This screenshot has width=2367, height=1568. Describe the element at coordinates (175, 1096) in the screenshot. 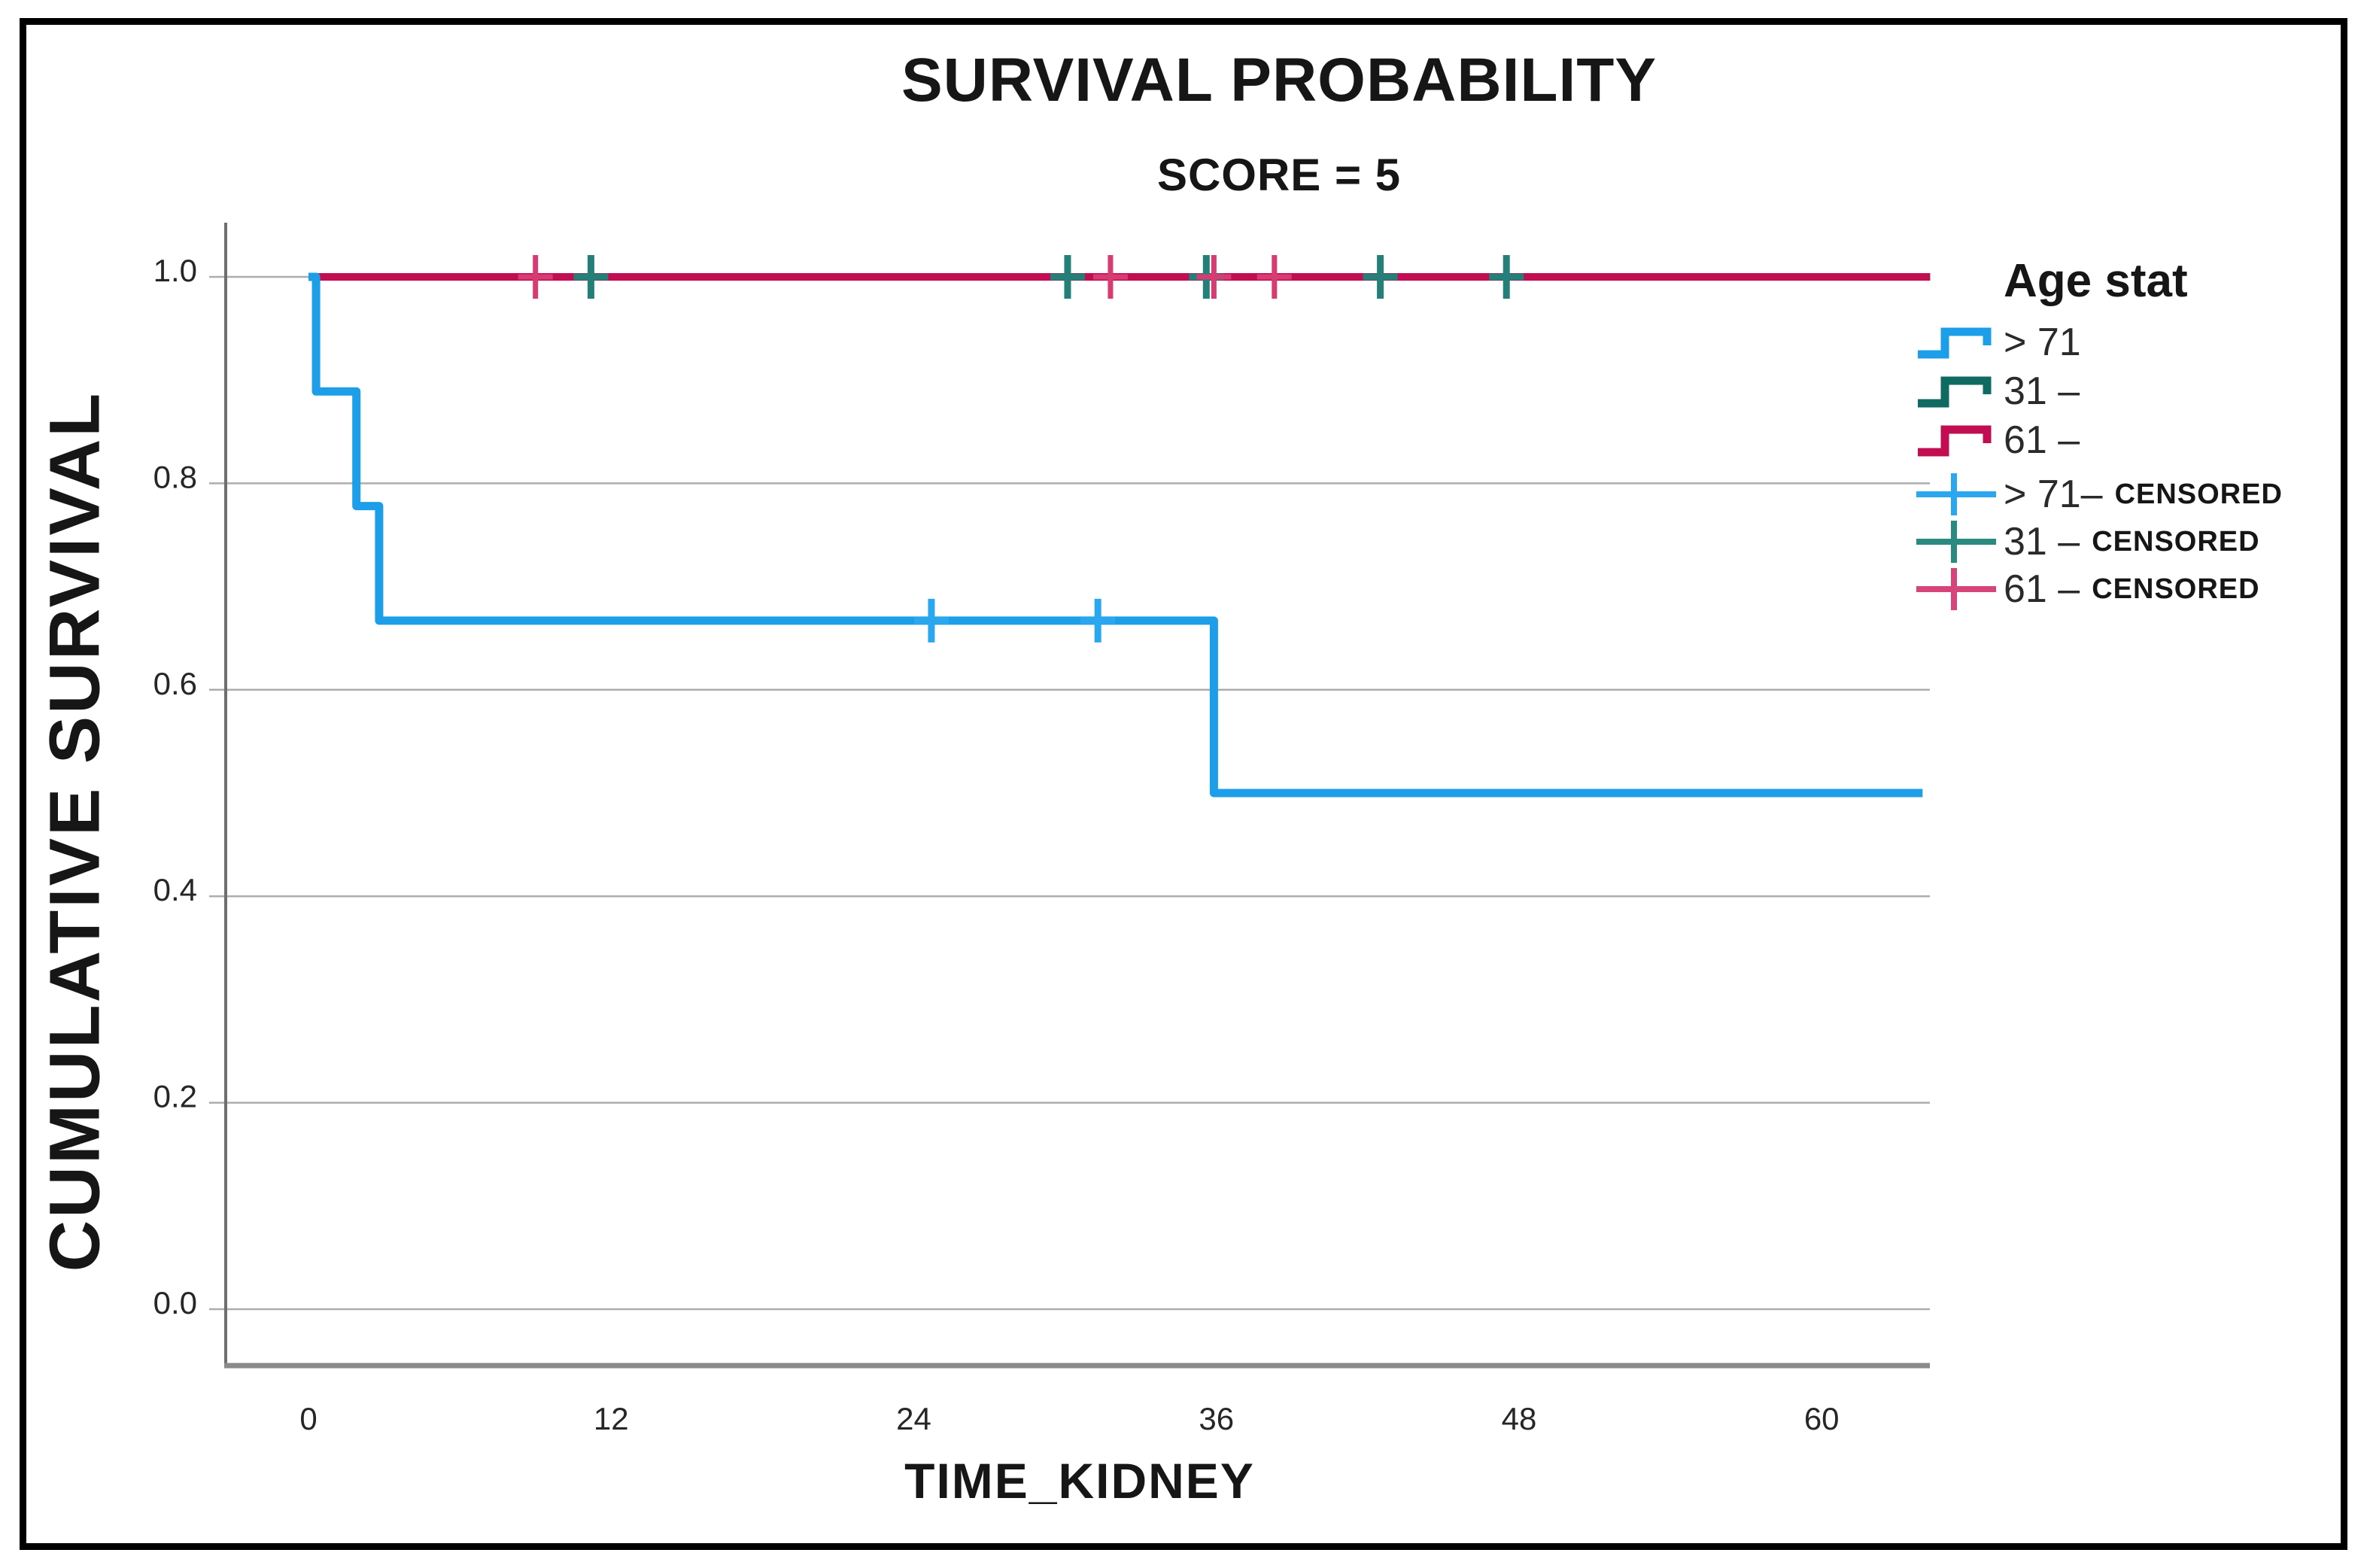

I see `y-tick-label: 0.2` at that location.